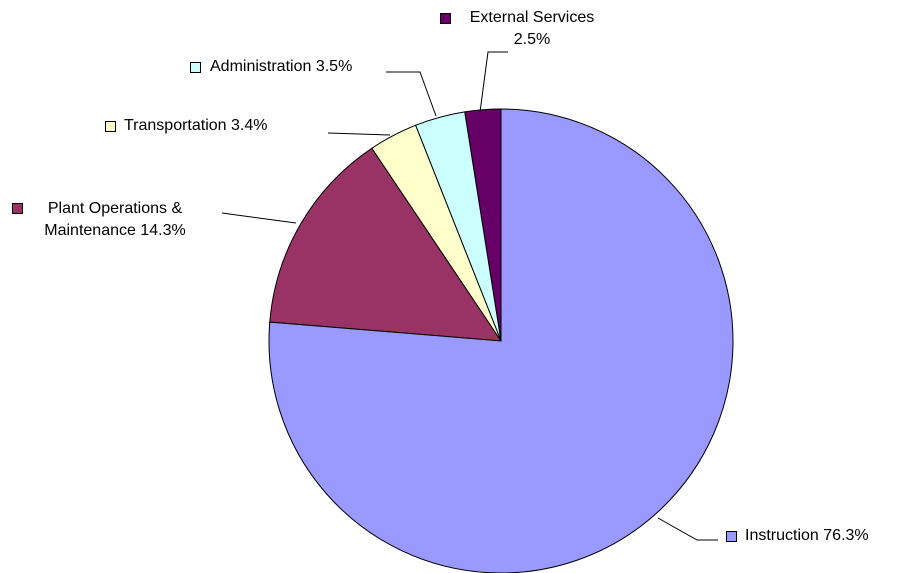  I want to click on category-label: Plant Operations & Maintenance, so click(113, 219).